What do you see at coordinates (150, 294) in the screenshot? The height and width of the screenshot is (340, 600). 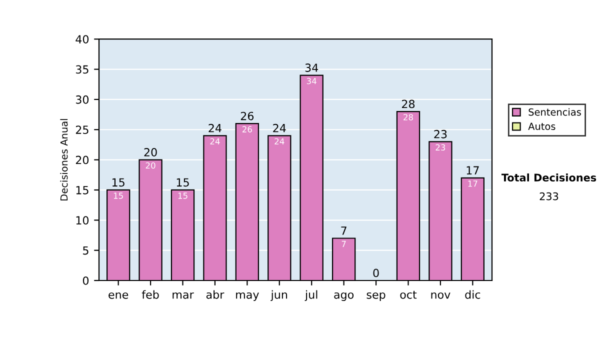 I see `x-tick-label: feb` at bounding box center [150, 294].